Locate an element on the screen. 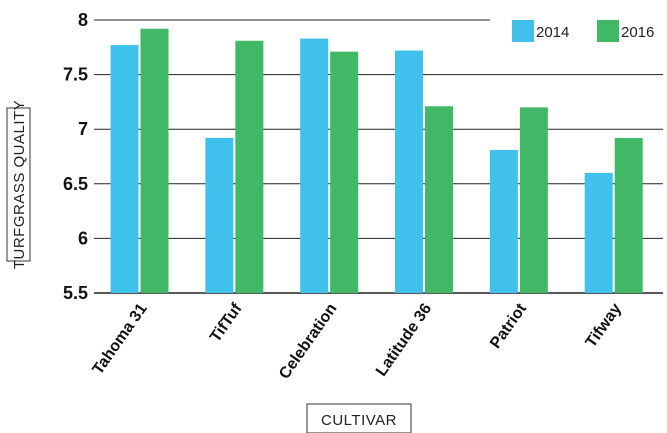 This screenshot has height=433, width=667. legend-label-2016: 2016 is located at coordinates (637, 32).